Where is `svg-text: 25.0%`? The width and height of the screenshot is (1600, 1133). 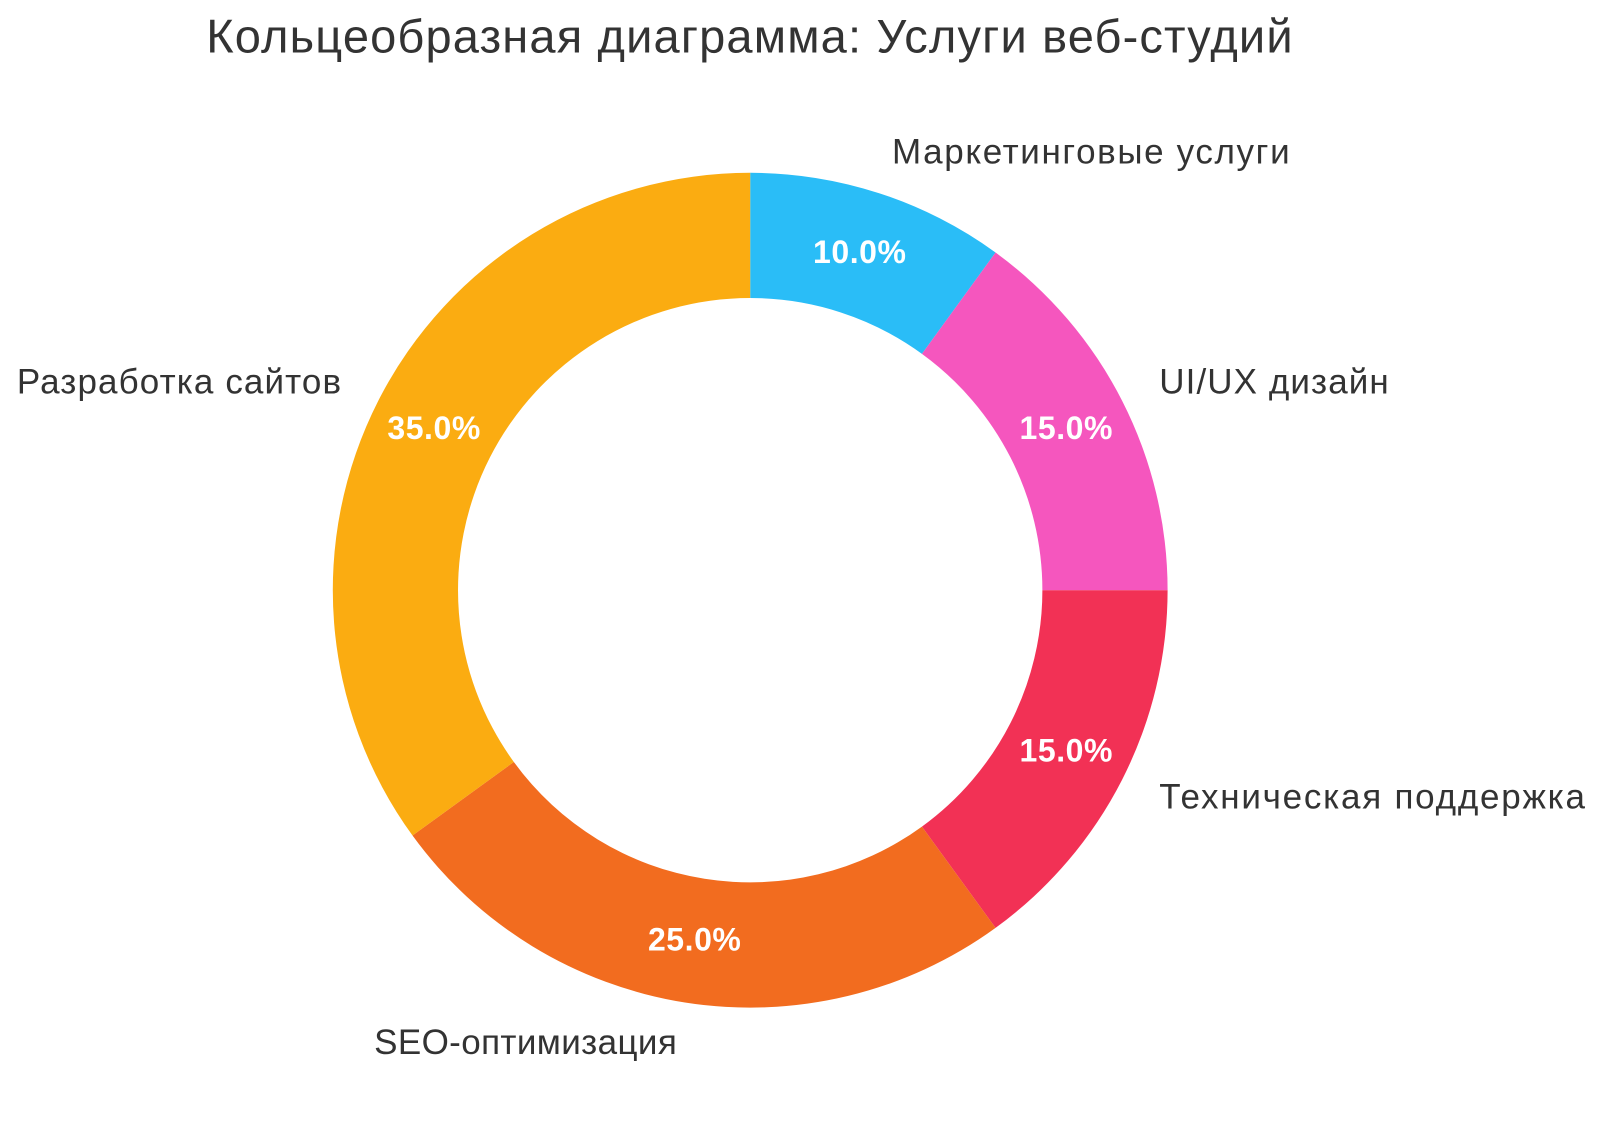 svg-text: 25.0% is located at coordinates (694, 940).